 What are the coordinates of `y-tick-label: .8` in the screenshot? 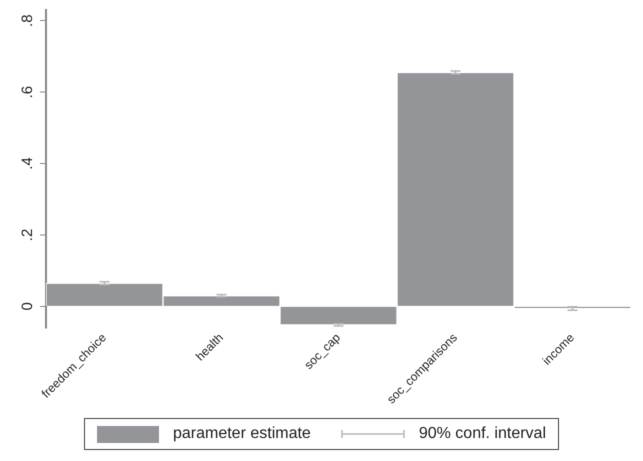 It's located at (27, 20).